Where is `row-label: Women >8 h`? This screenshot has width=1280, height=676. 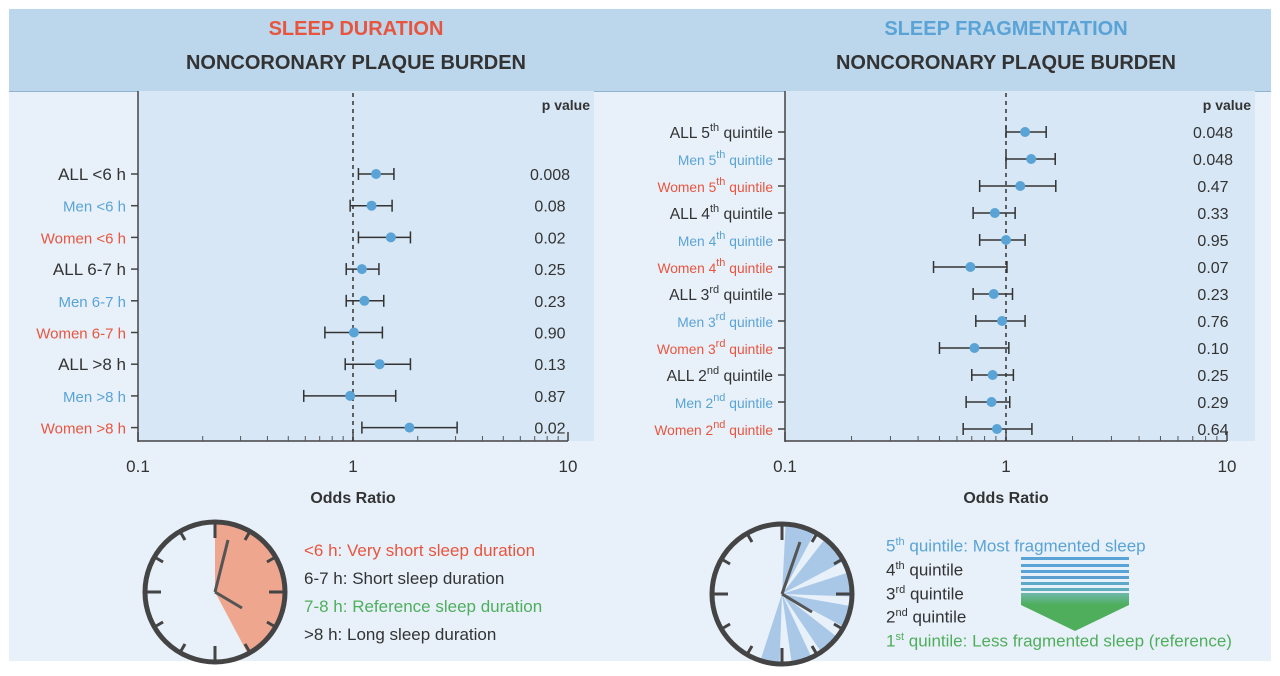 row-label: Women >8 h is located at coordinates (83, 429).